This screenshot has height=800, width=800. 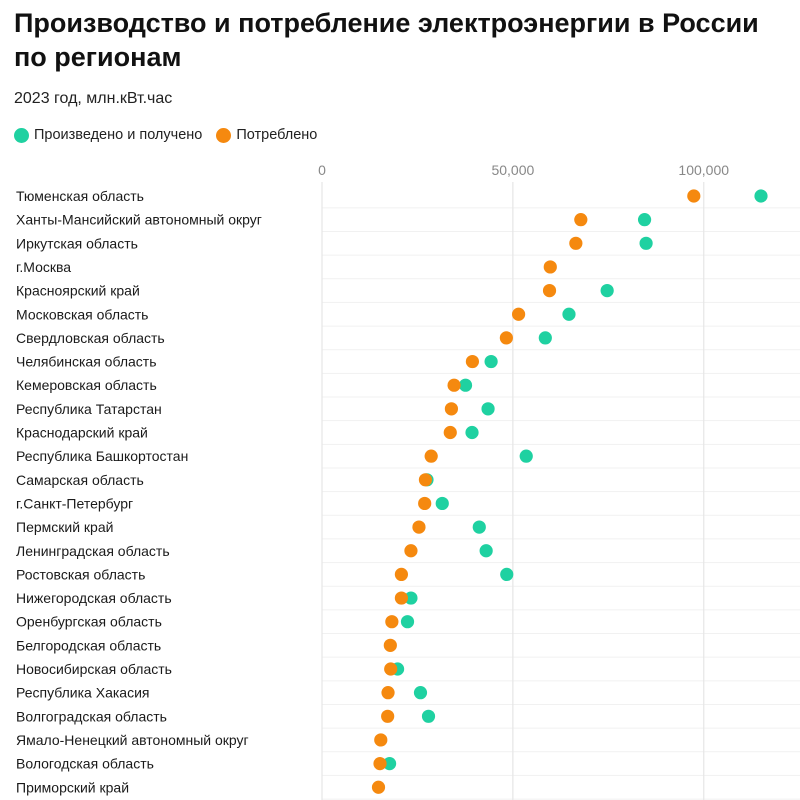 I want to click on legend-item-produced: Произведено и получено, so click(x=108, y=135).